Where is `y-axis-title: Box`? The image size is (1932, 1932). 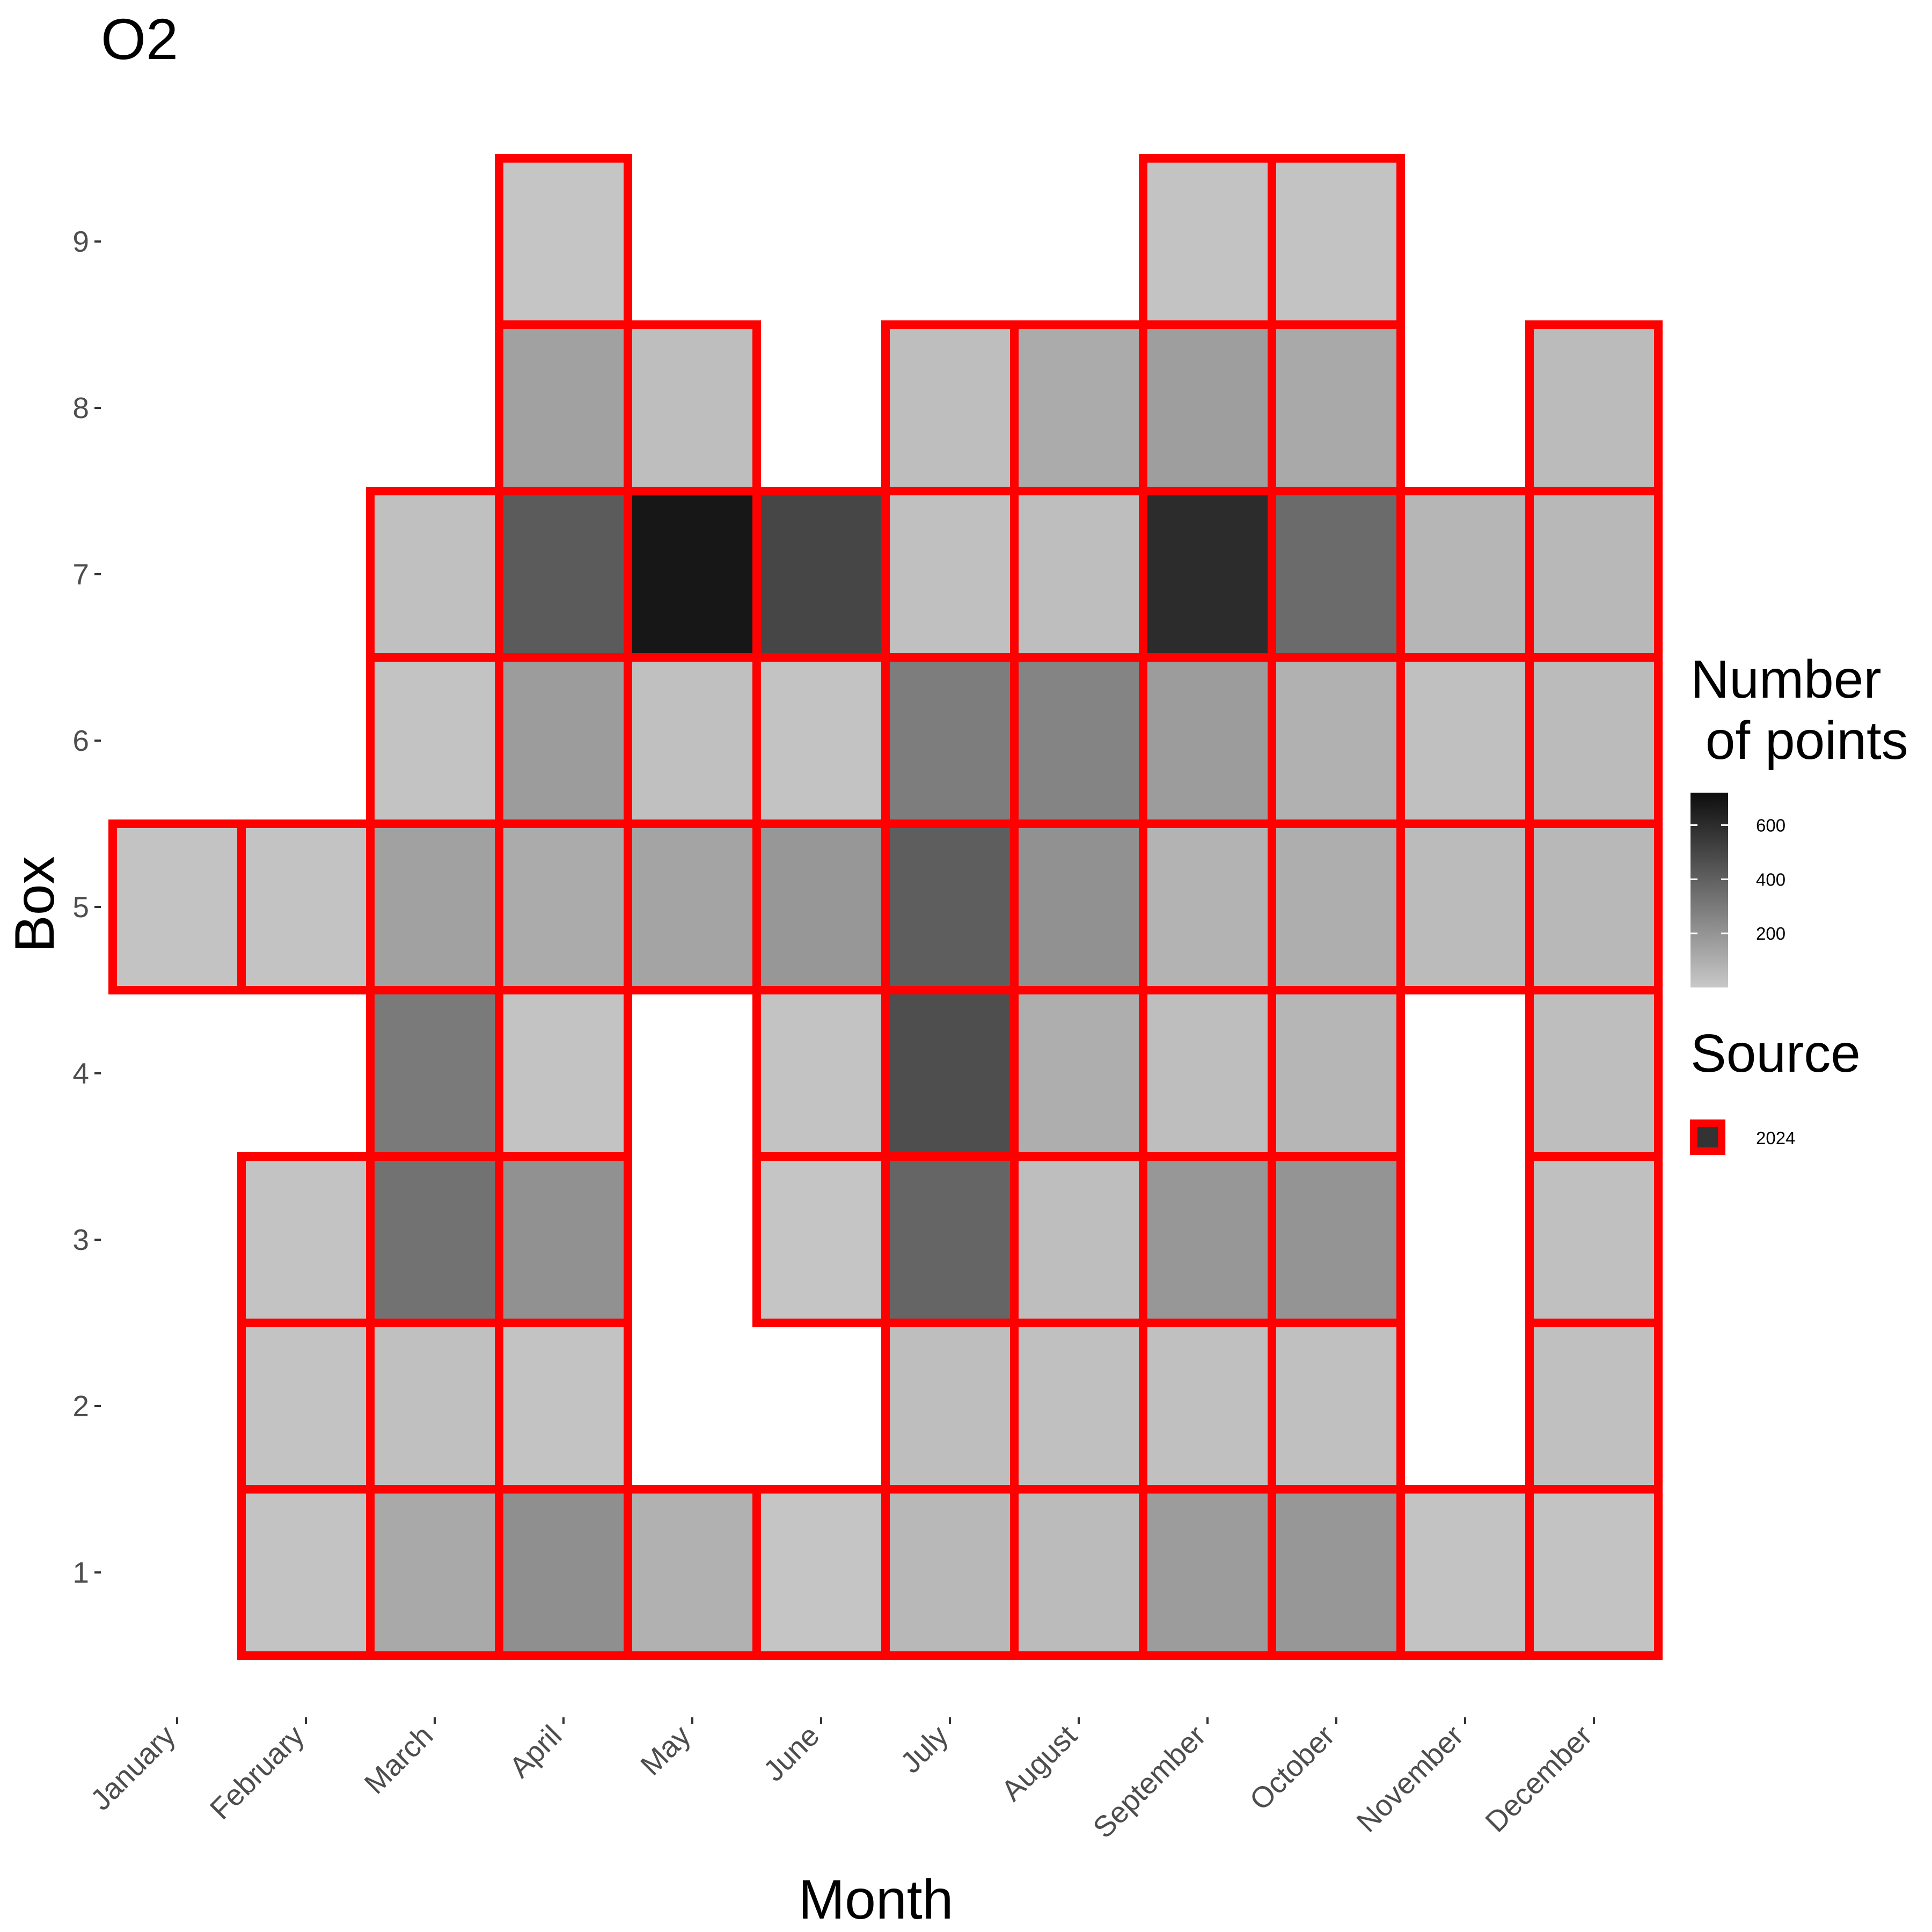 y-axis-title: Box is located at coordinates (35, 904).